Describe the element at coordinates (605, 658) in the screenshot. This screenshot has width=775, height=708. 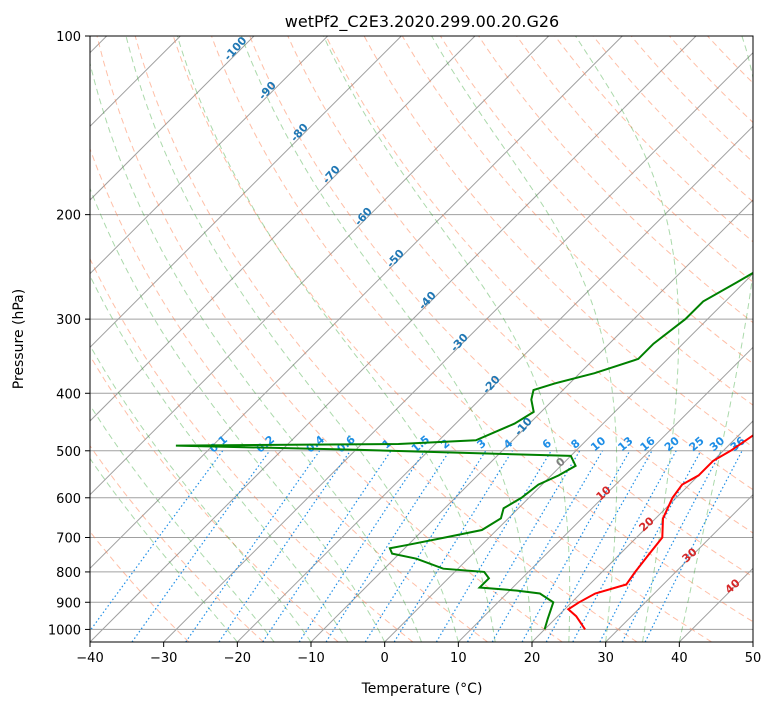
I see `x-tick-label: 30` at that location.